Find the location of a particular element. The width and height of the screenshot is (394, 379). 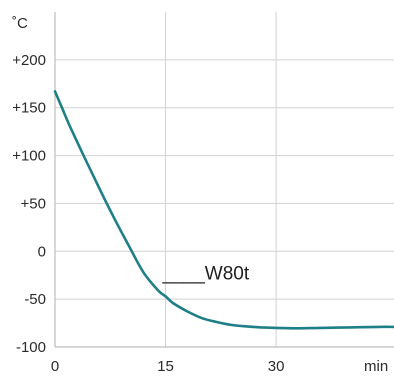

y-tick-label: +50 is located at coordinates (33, 203).